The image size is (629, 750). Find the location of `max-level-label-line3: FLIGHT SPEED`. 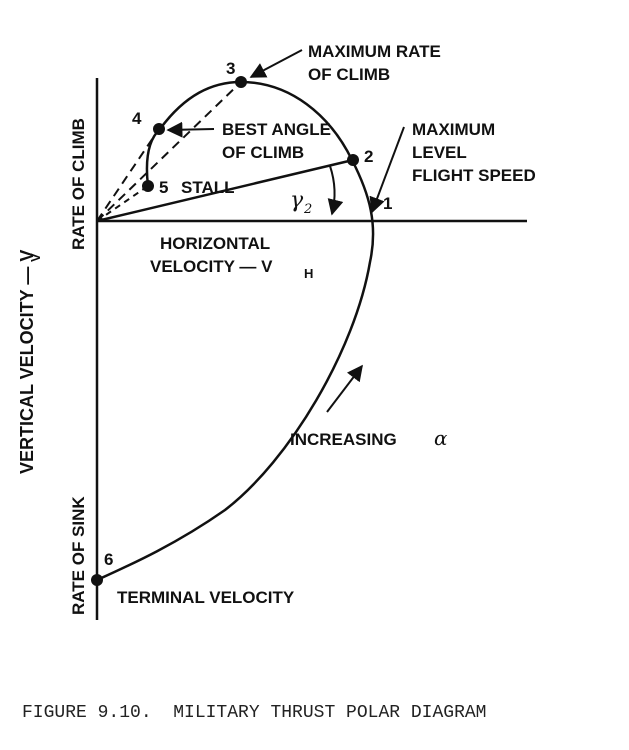

max-level-label-line3: FLIGHT SPEED is located at coordinates (474, 175).